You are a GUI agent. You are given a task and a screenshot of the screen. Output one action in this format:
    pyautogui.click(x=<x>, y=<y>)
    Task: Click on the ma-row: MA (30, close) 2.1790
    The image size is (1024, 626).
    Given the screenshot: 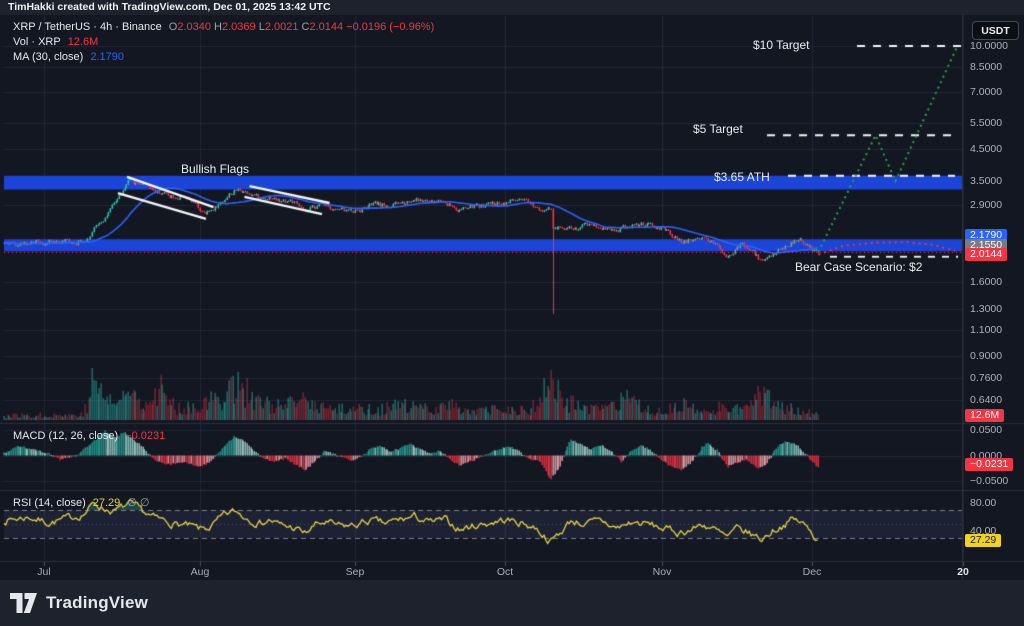 What is the action you would take?
    pyautogui.click(x=223, y=57)
    